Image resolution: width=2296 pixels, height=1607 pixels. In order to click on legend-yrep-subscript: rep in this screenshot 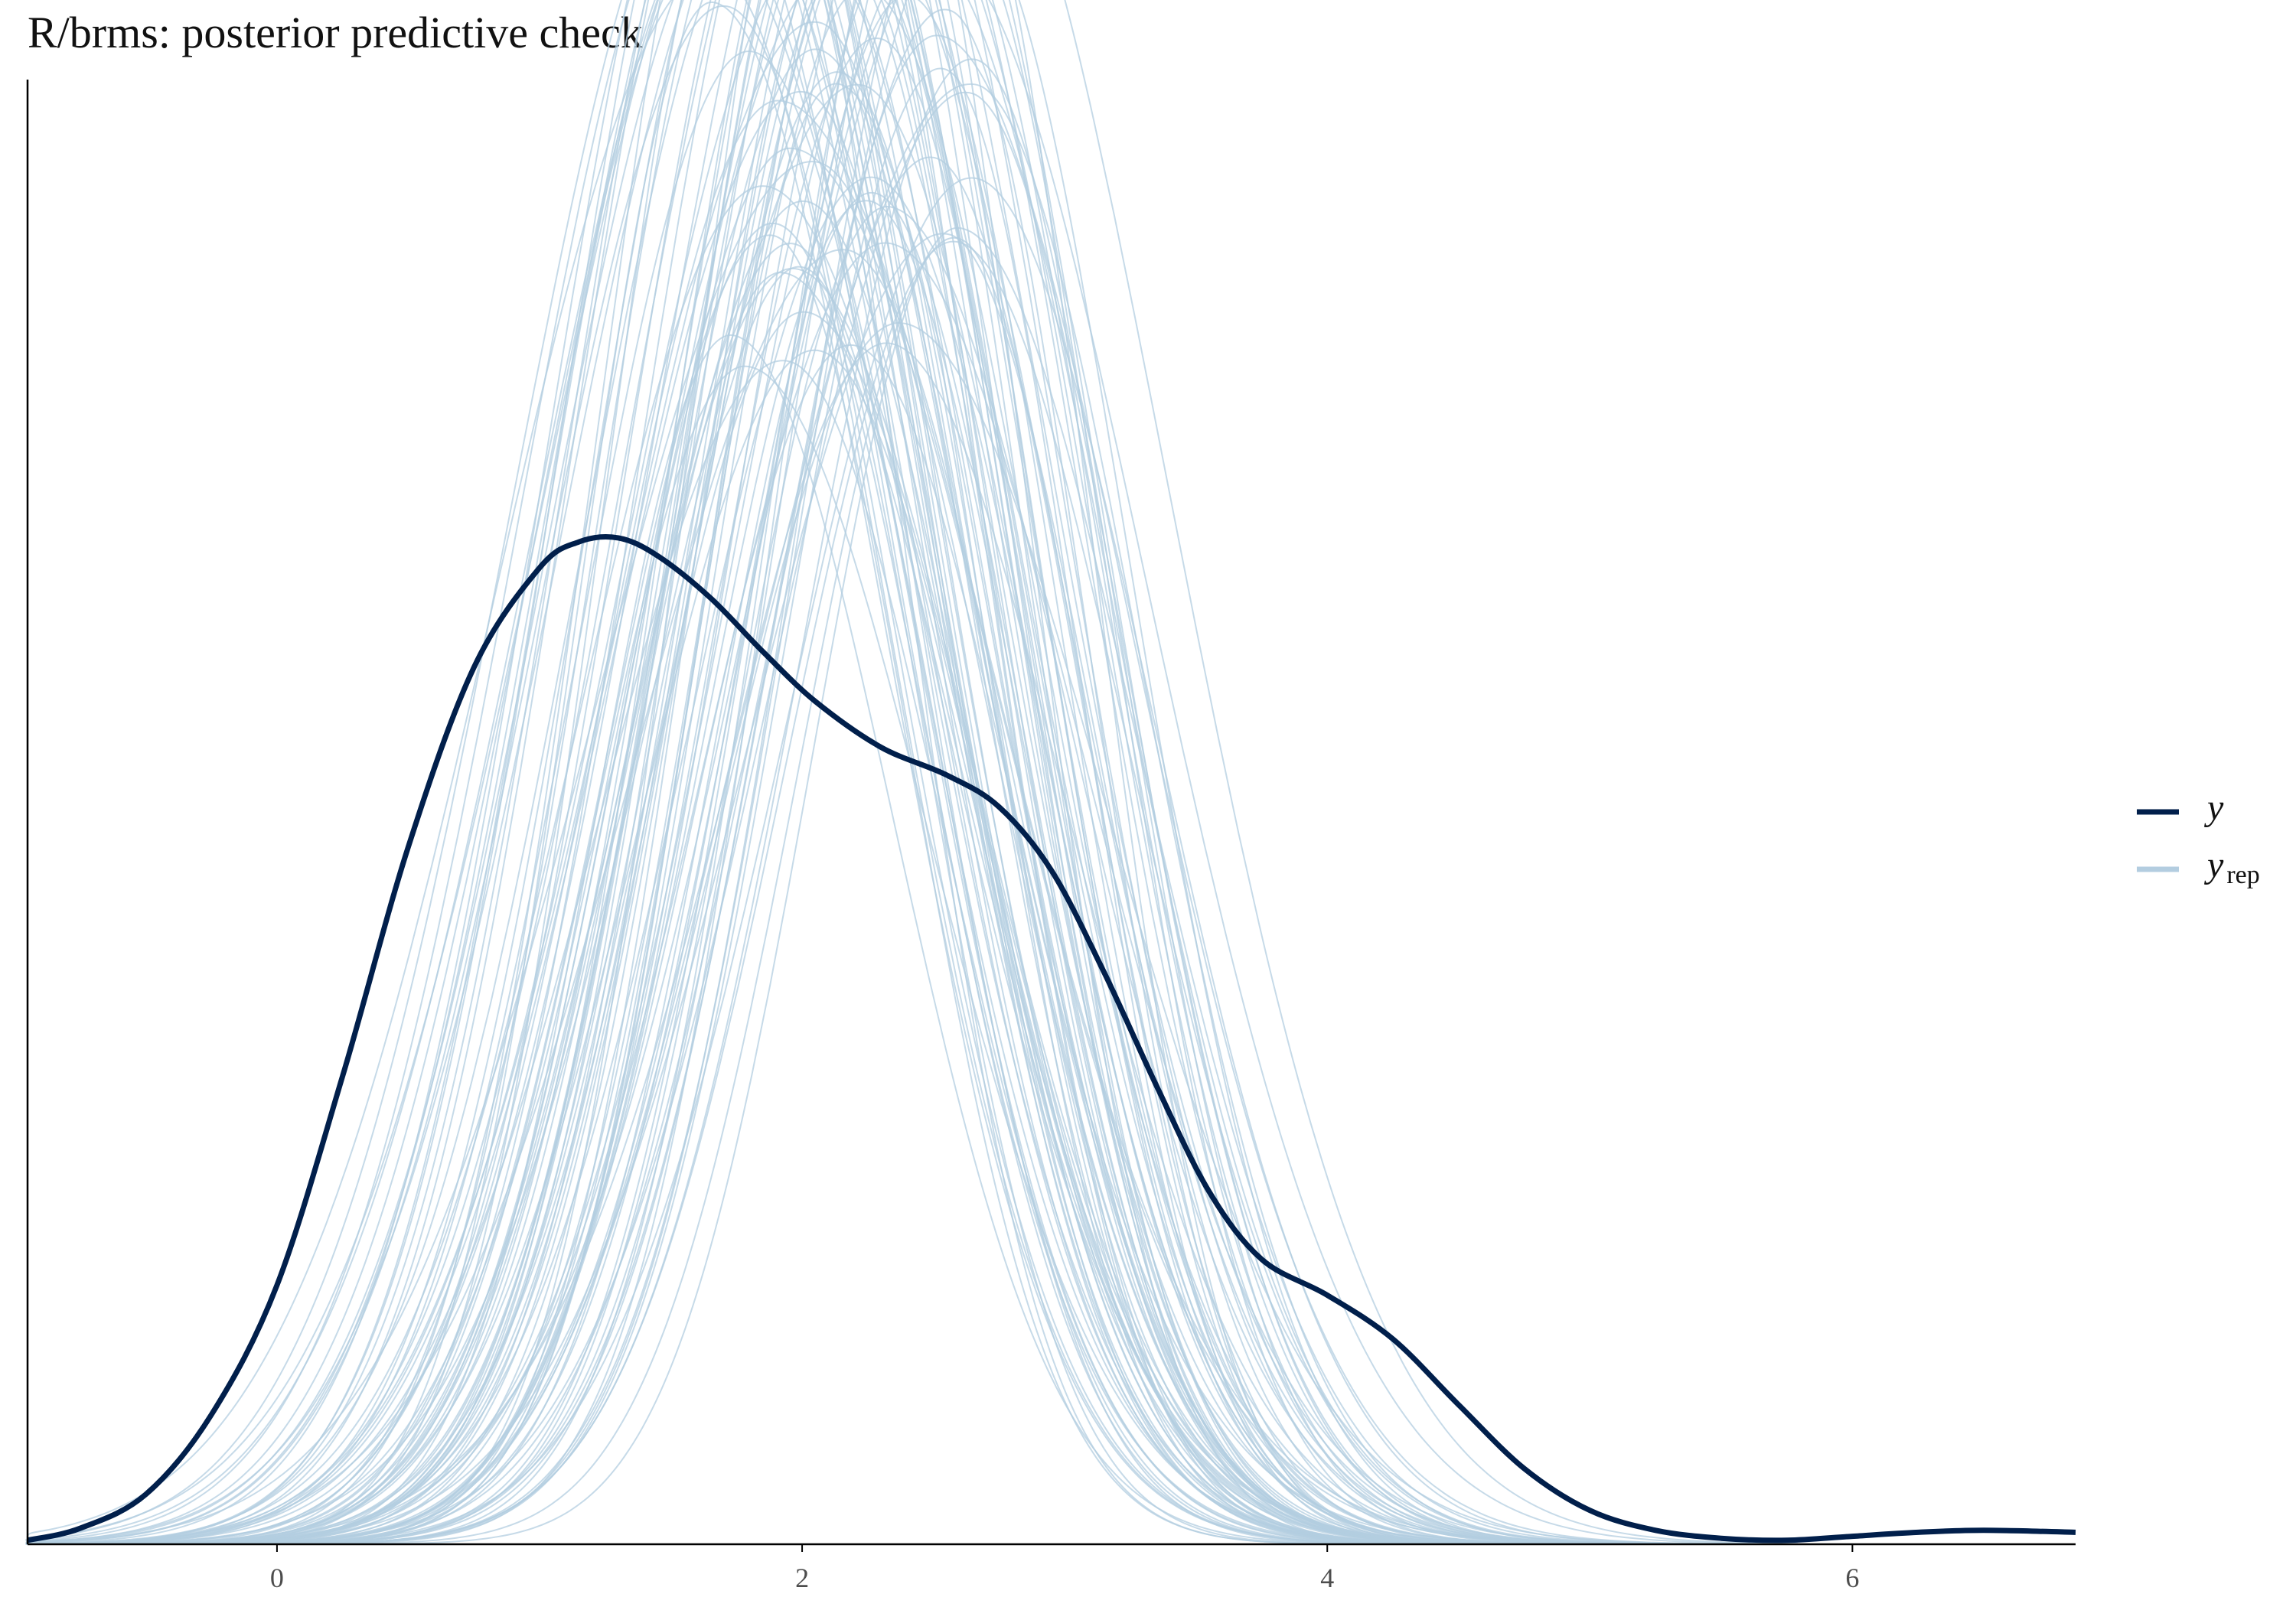, I will do `click(2242, 875)`.